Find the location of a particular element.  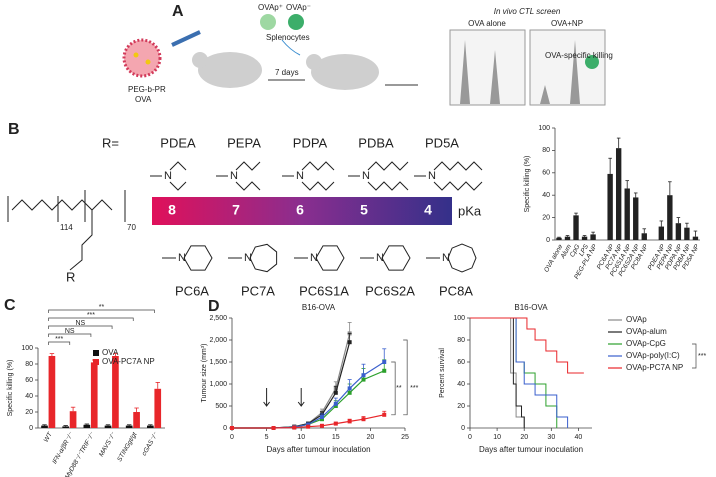

pka-gradient is located at coordinates (302, 211).